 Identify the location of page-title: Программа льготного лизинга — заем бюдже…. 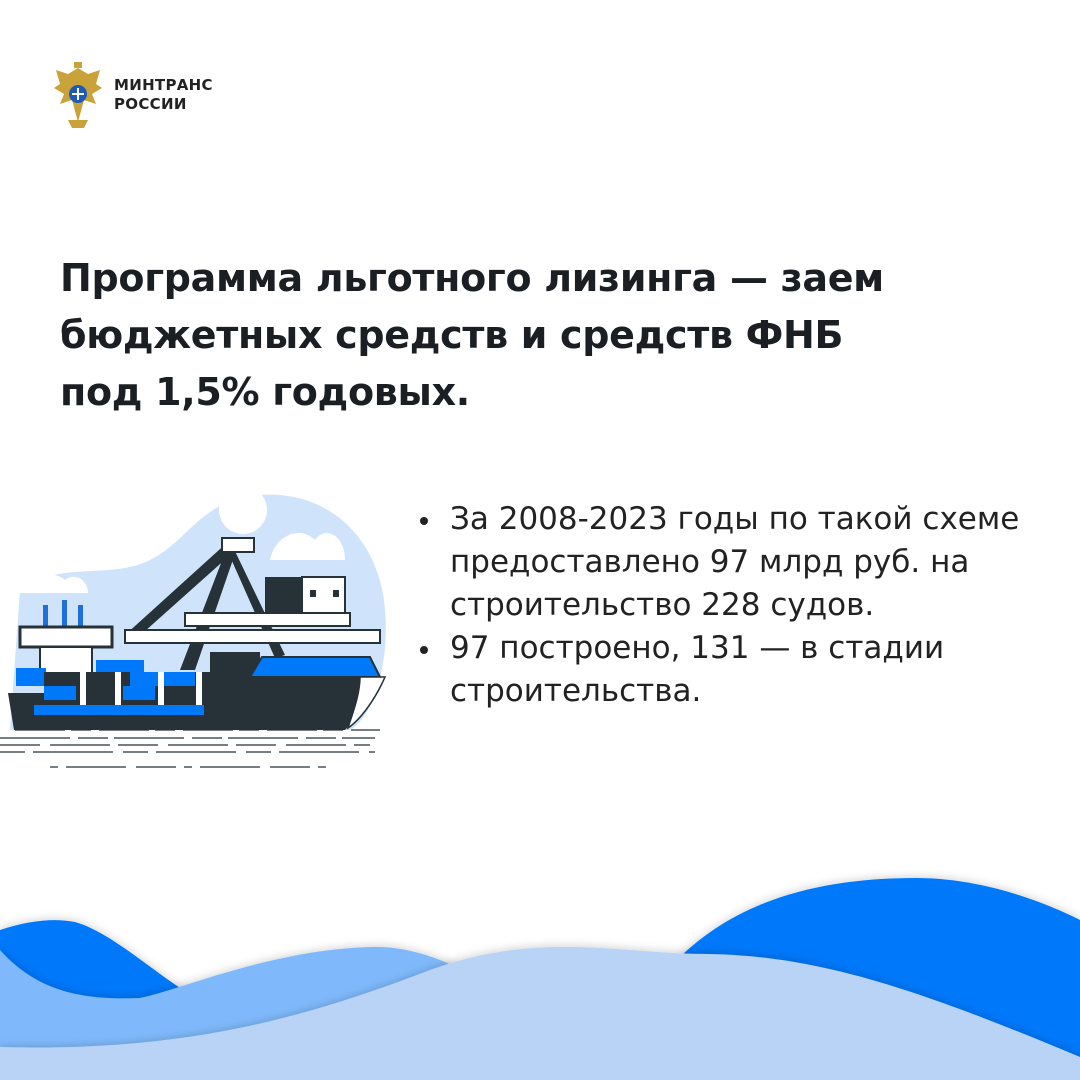
(472, 335).